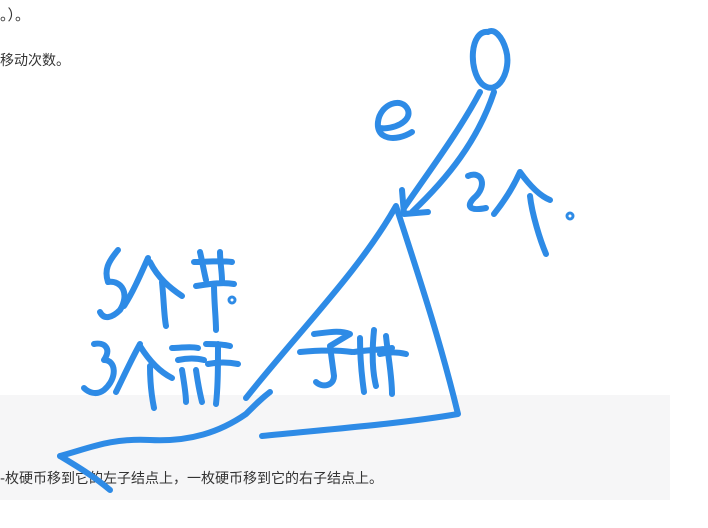  Describe the element at coordinates (15, 15) in the screenshot. I see `text-fragment-top: 。）。` at that location.